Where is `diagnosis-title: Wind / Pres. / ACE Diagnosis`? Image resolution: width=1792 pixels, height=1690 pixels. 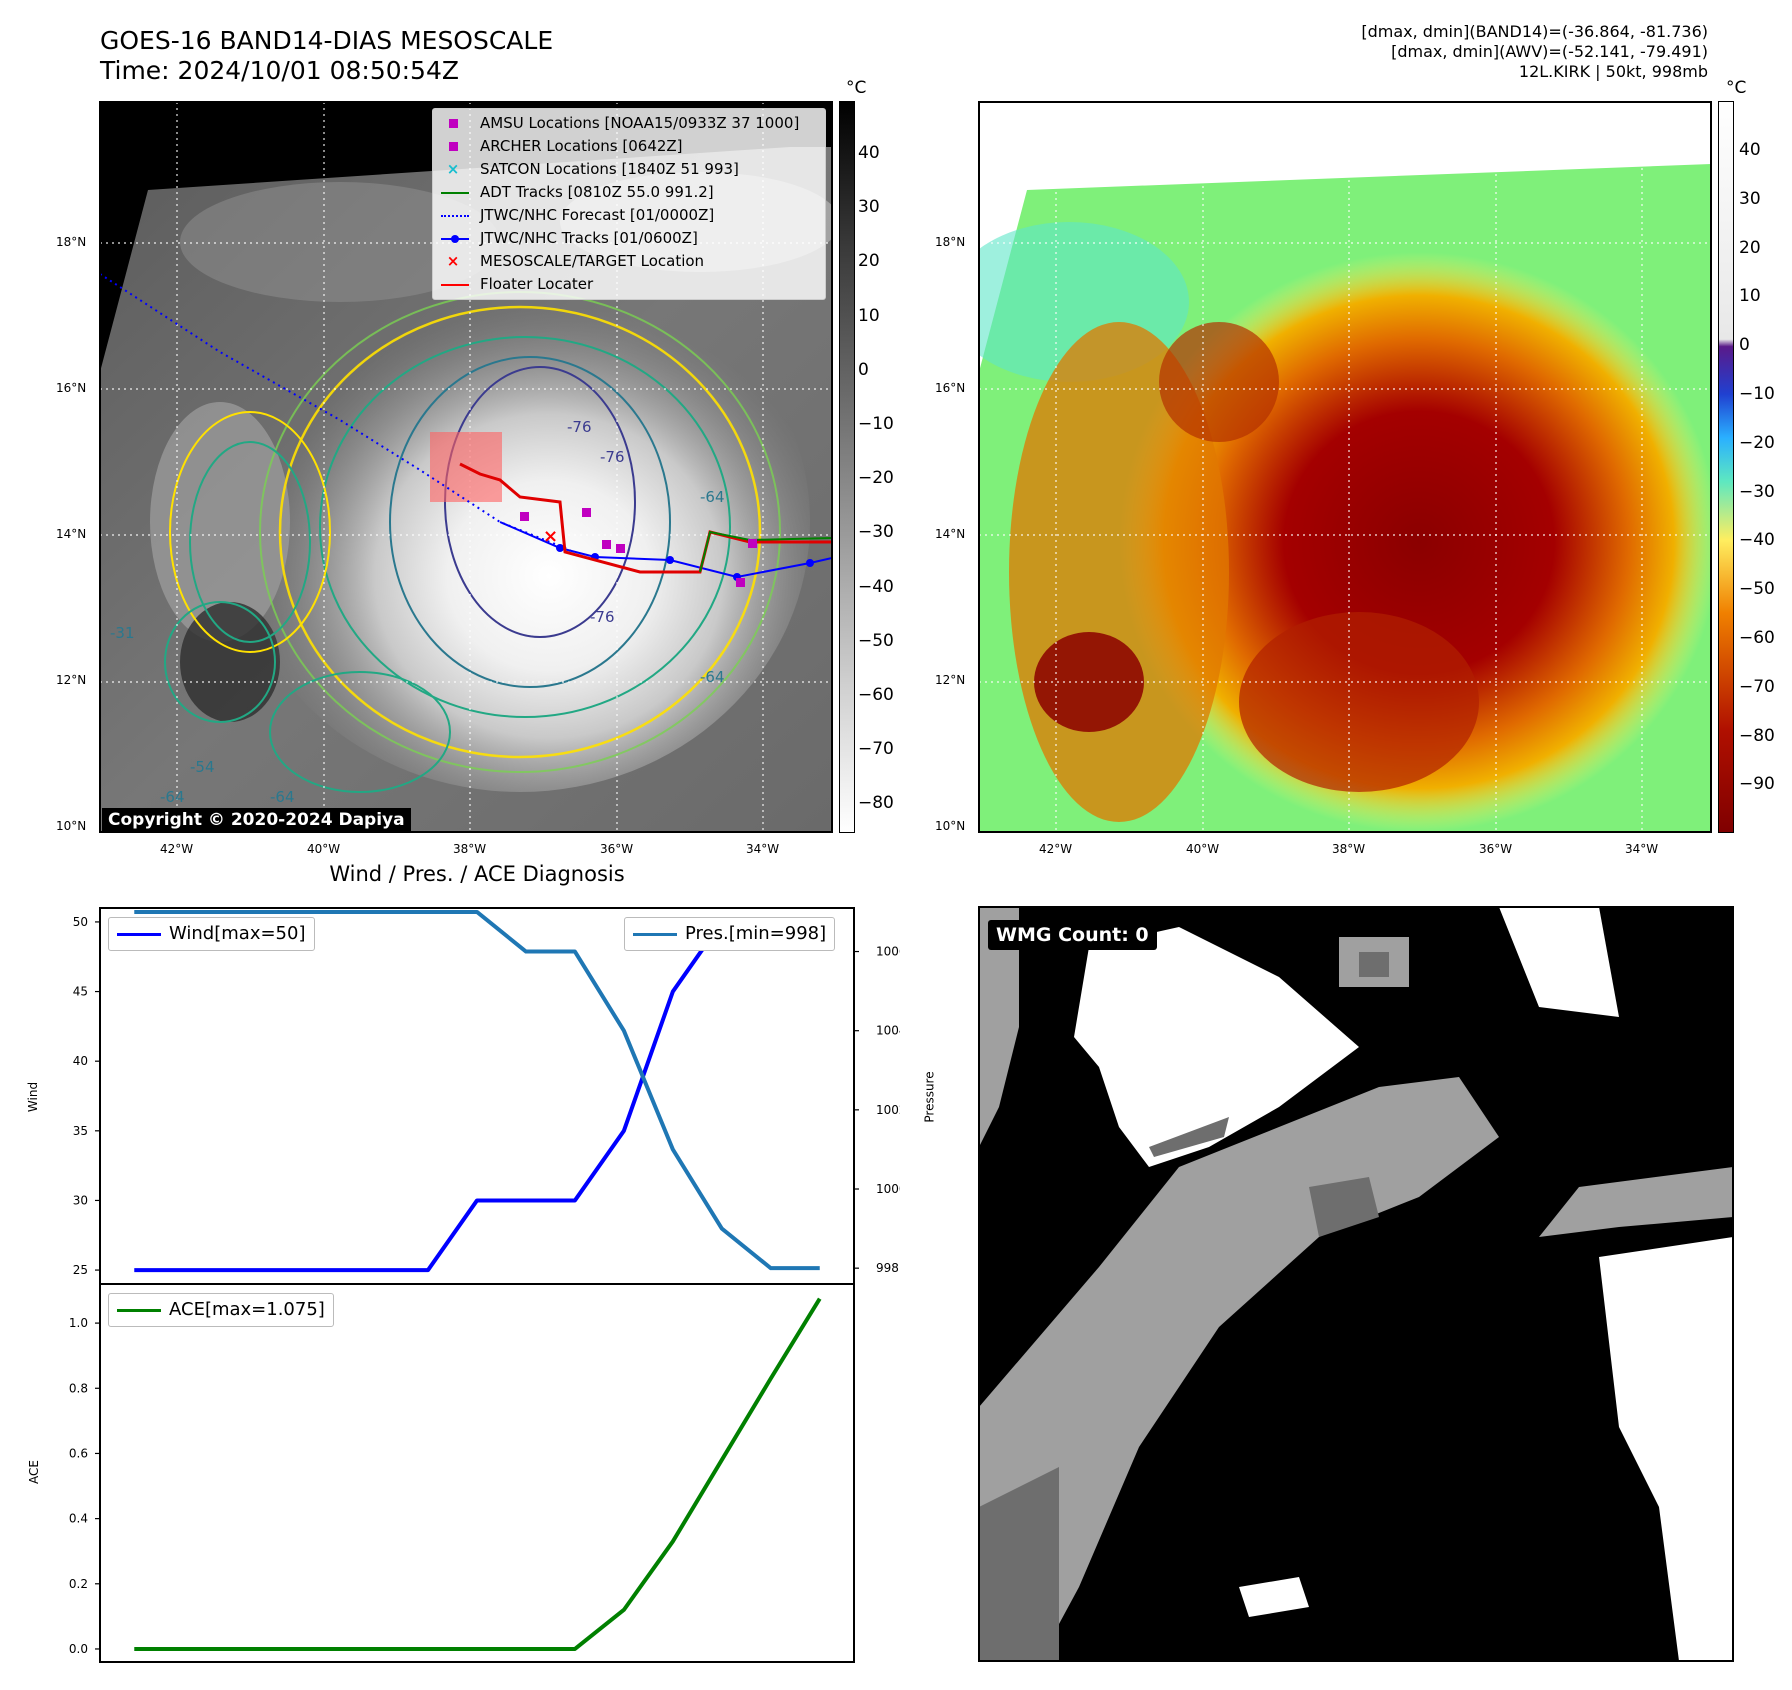 diagnosis-title: Wind / Pres. / ACE Diagnosis is located at coordinates (477, 874).